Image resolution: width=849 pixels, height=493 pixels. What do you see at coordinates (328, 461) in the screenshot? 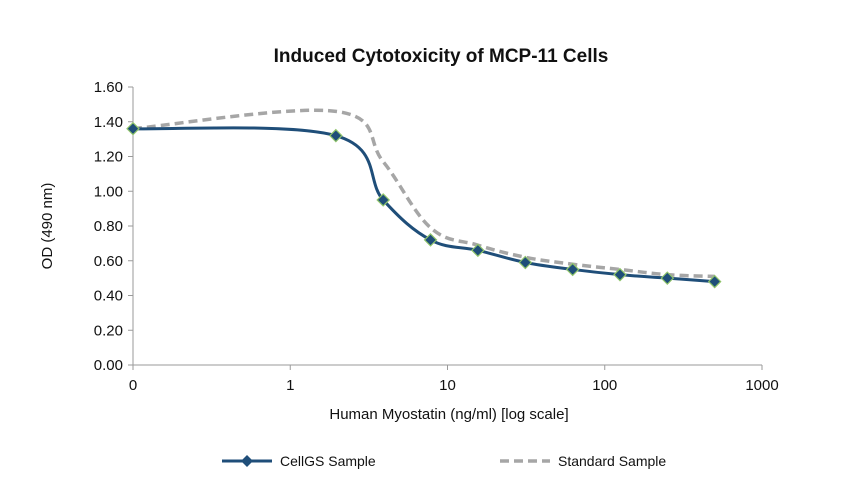
I see `legend-label: CellGS Sample` at bounding box center [328, 461].